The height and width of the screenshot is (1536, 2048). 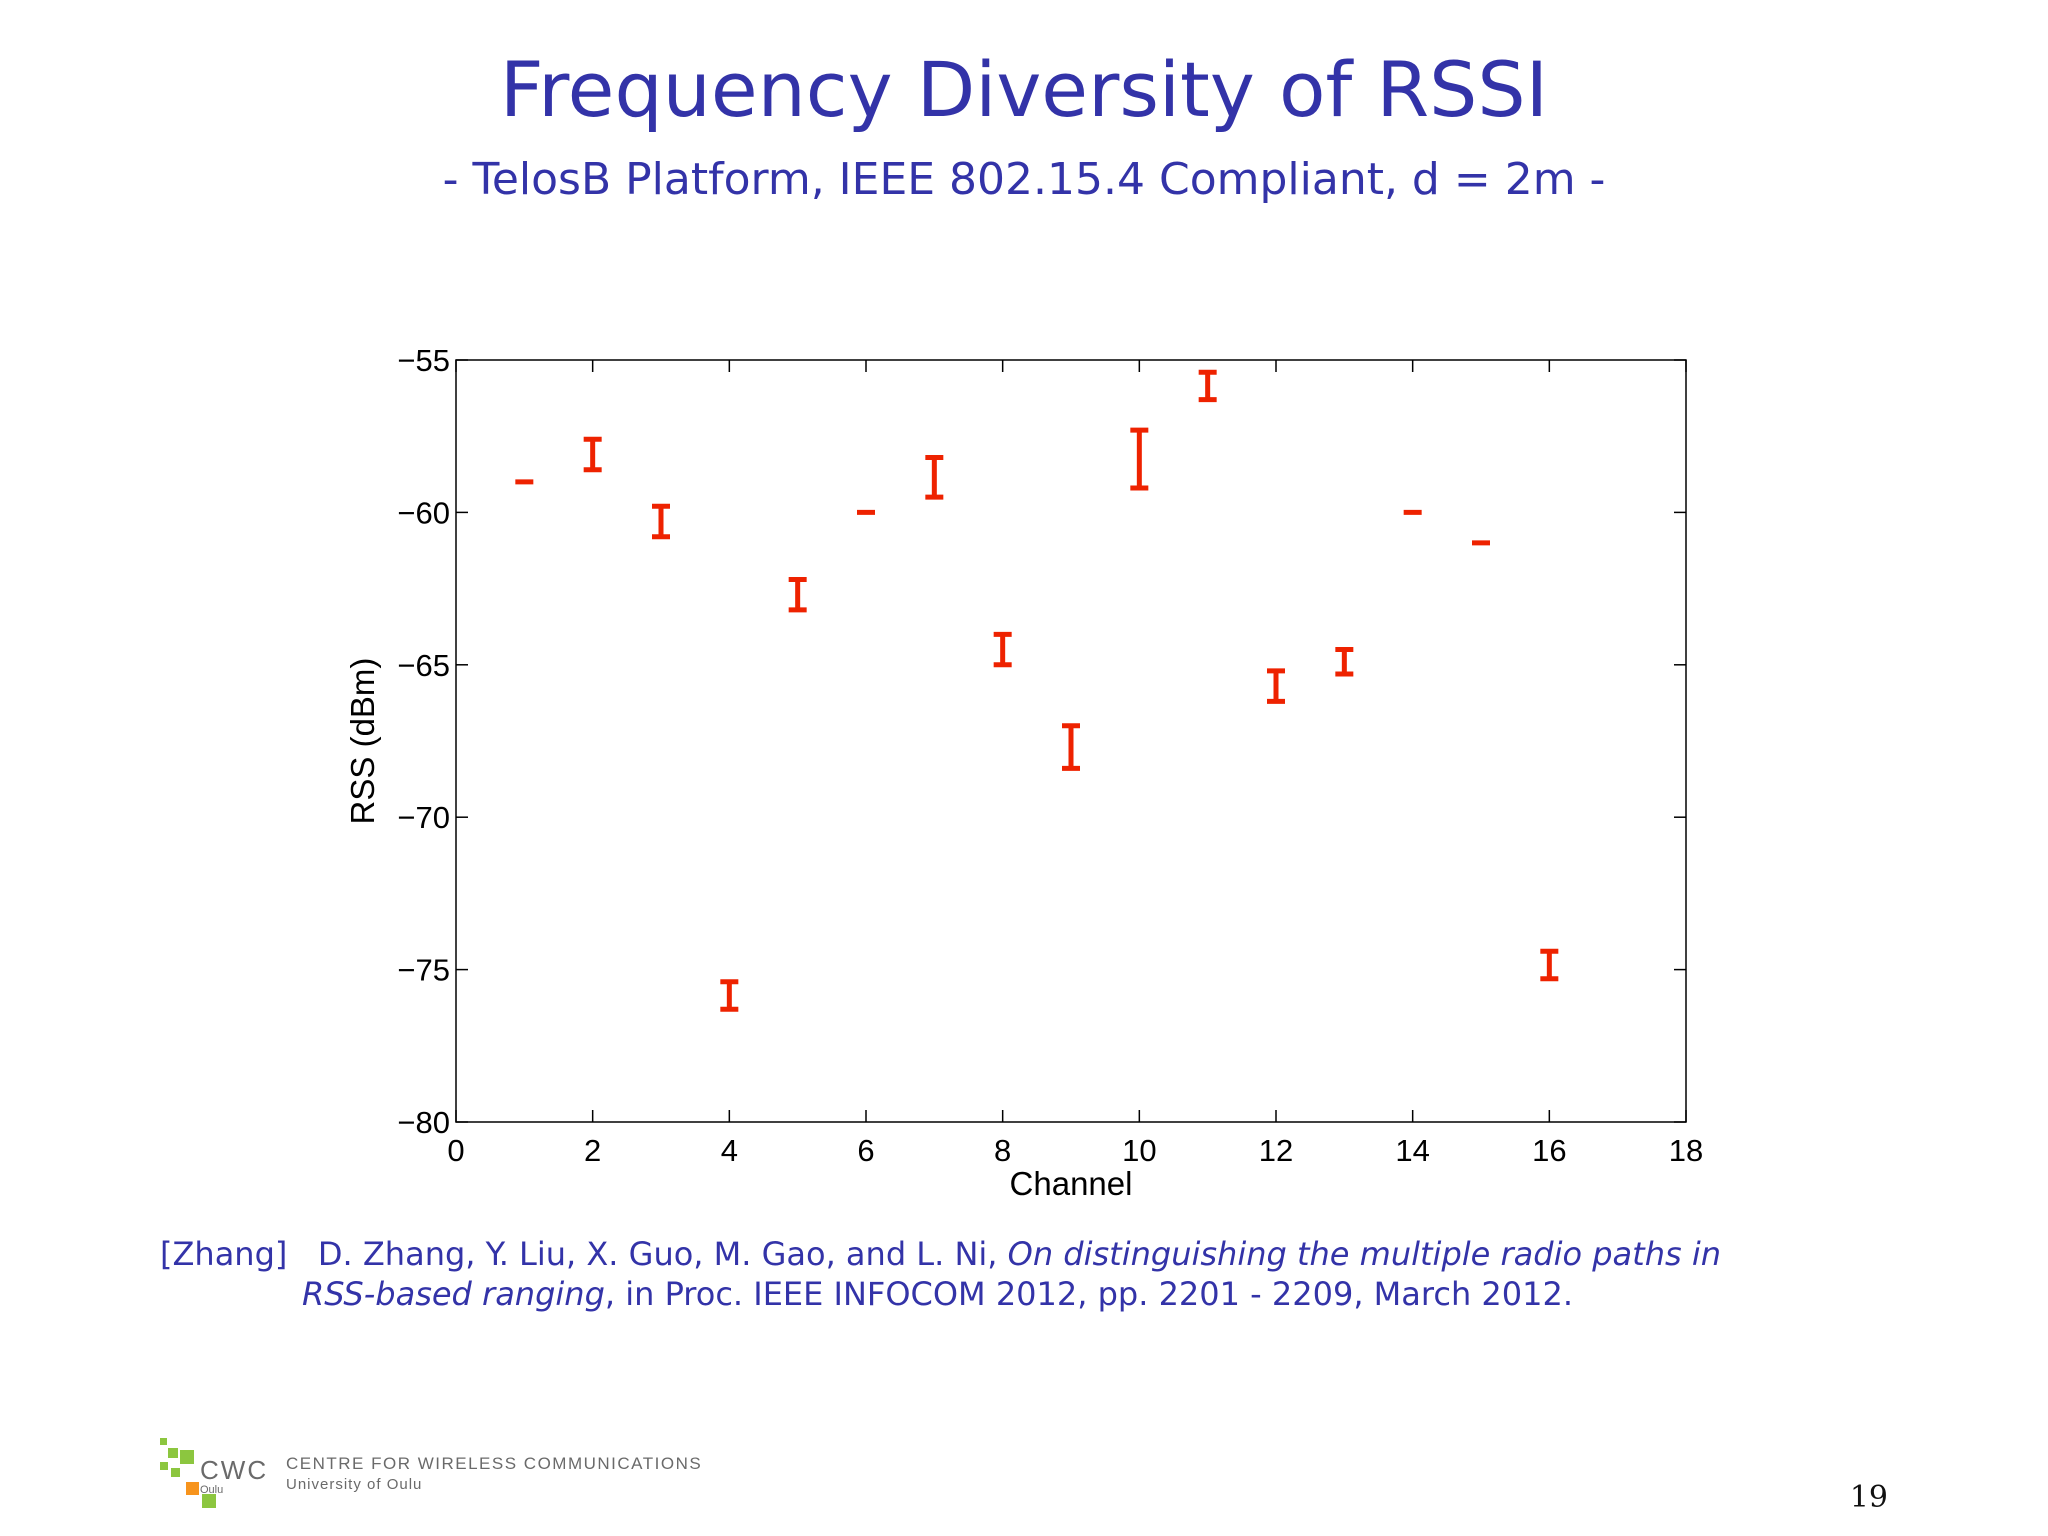 I want to click on x-tick-label: 12, so click(x=1276, y=1150).